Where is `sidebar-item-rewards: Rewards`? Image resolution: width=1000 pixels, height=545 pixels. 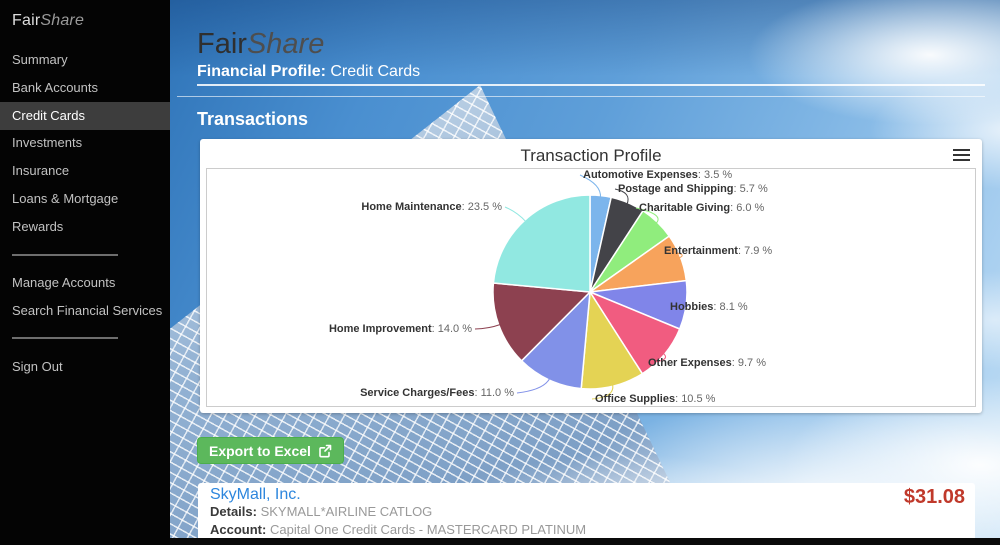
sidebar-item-rewards: Rewards is located at coordinates (38, 226).